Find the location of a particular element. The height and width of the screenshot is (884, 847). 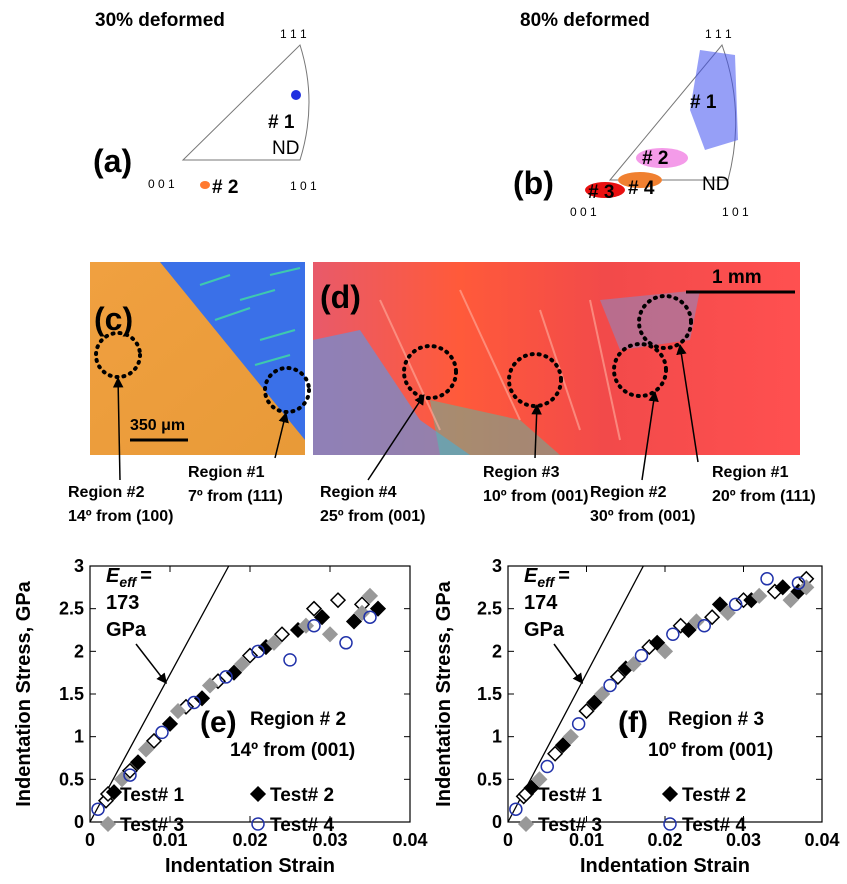

panel-label: (d) is located at coordinates (340, 297).